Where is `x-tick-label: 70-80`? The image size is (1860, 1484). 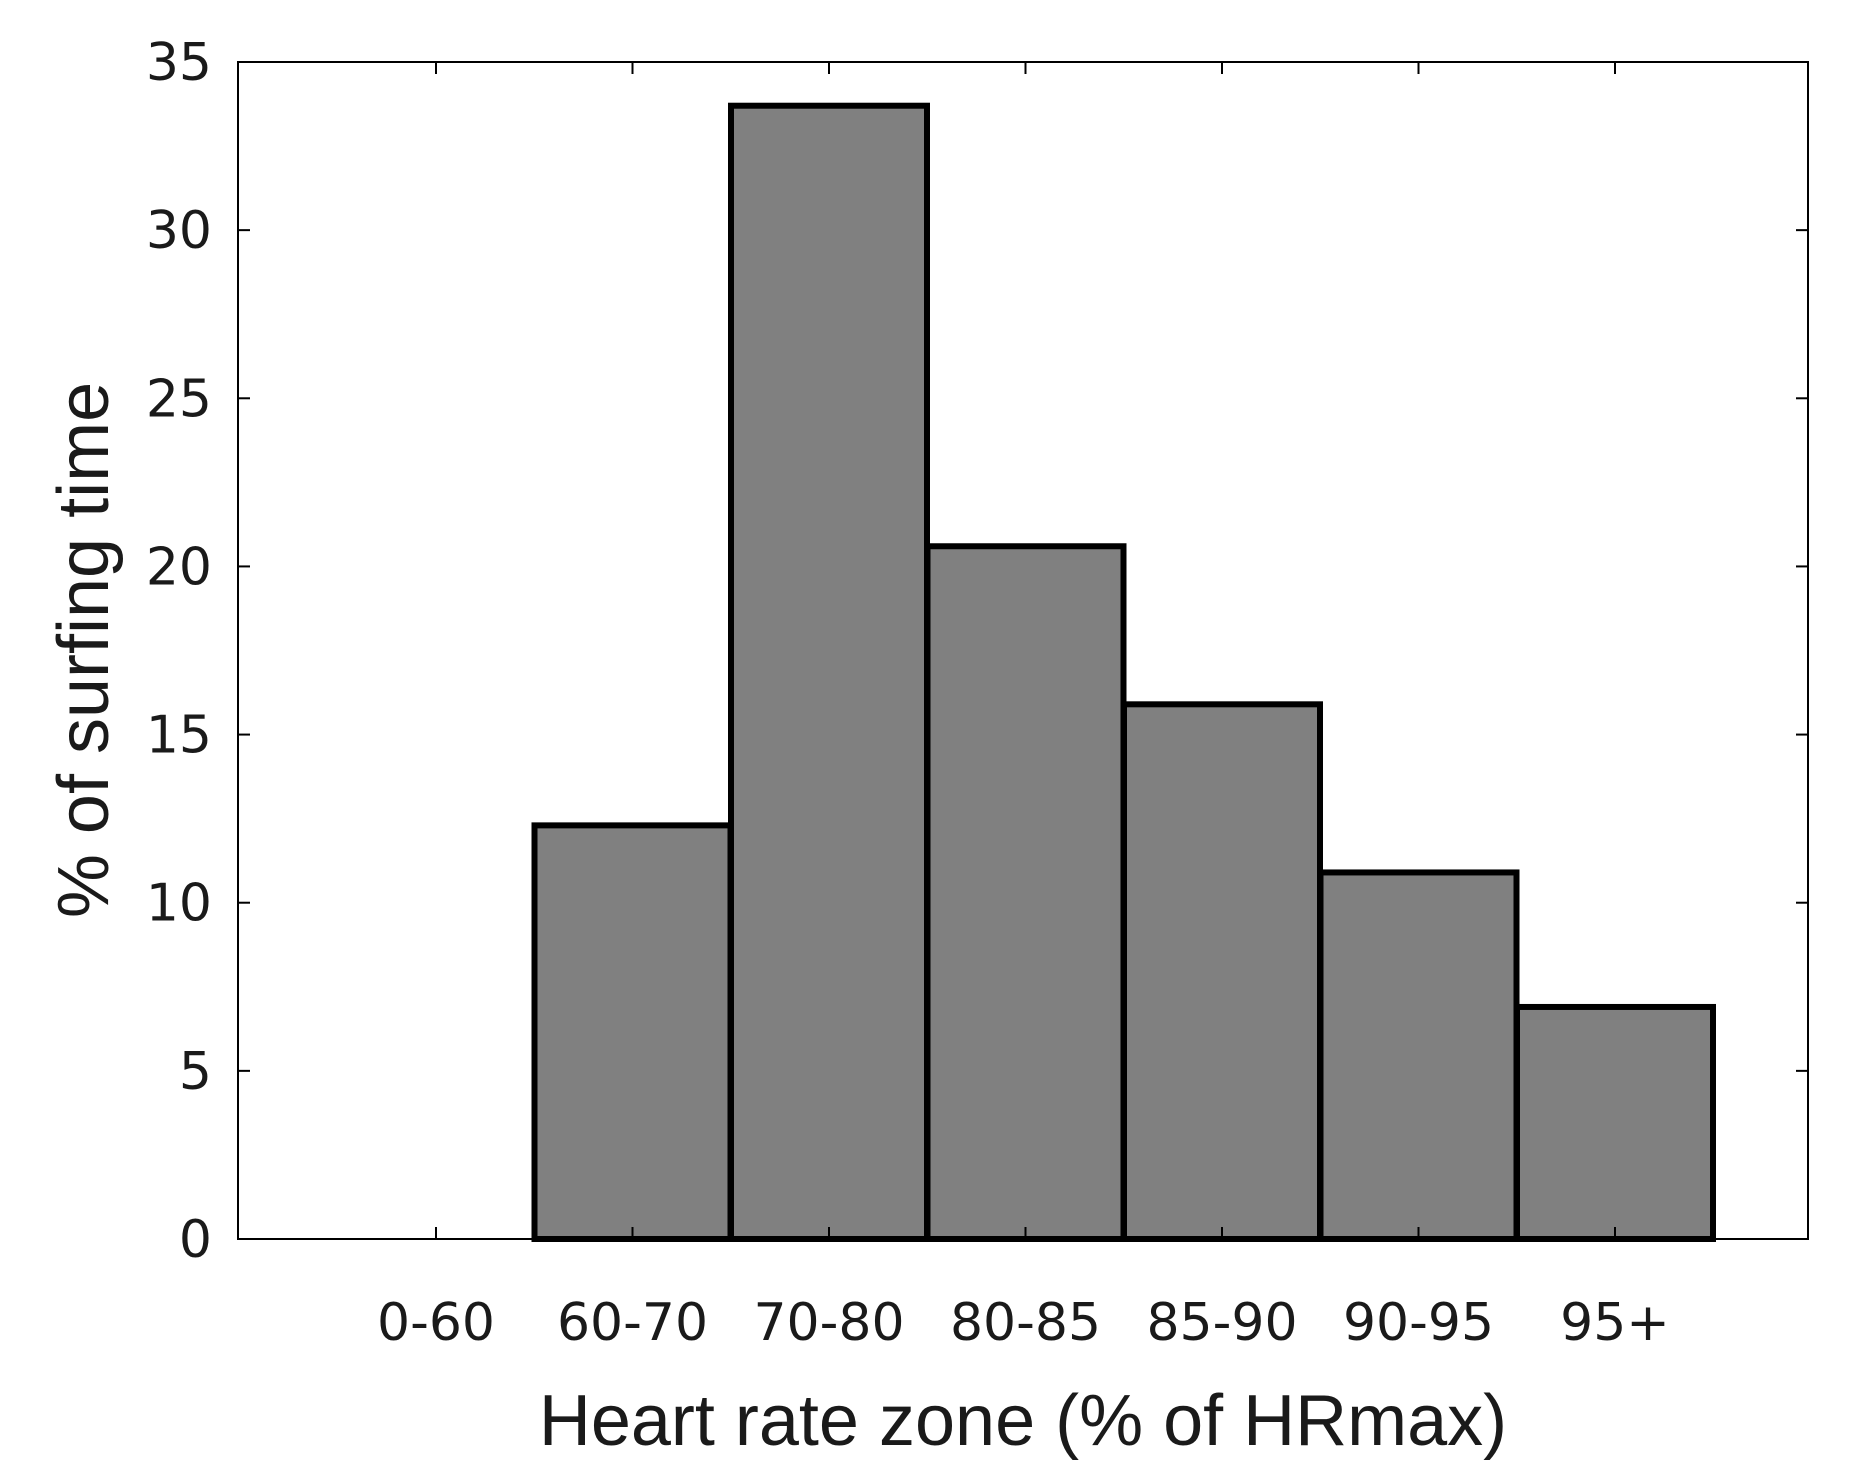 x-tick-label: 70-80 is located at coordinates (828, 1323).